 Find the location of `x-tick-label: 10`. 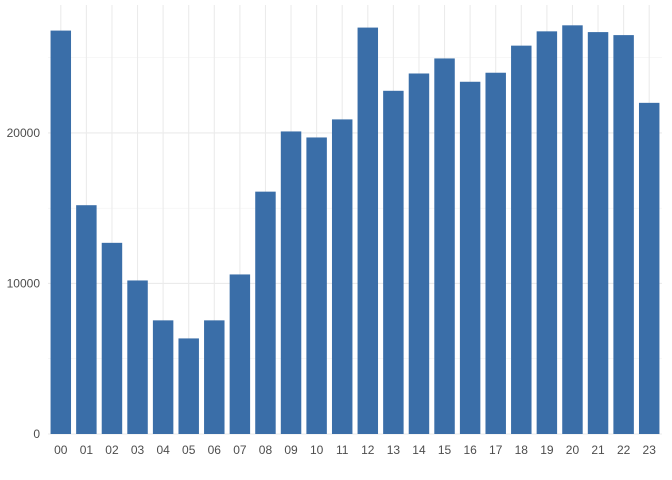

x-tick-label: 10 is located at coordinates (317, 450).